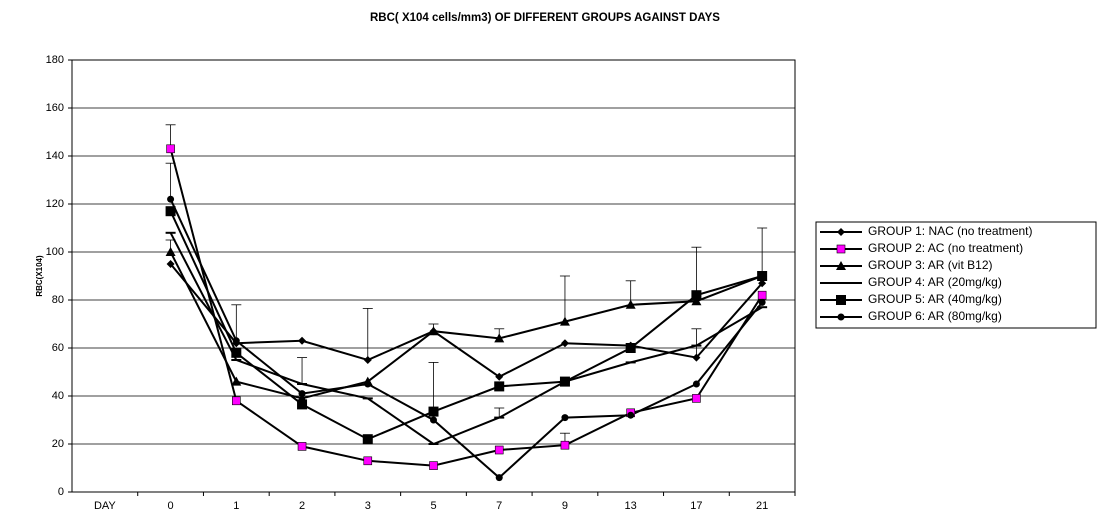 This screenshot has height=514, width=1099. Describe the element at coordinates (368, 506) in the screenshot. I see `x-tick-label: 3` at that location.